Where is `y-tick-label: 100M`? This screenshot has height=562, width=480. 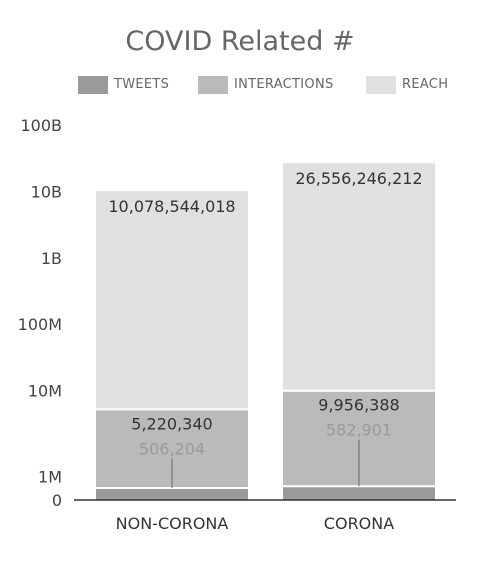 y-tick-label: 100M is located at coordinates (40, 324).